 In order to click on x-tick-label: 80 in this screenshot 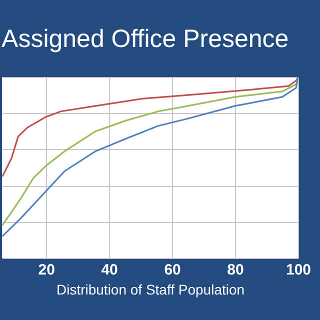, I will do `click(235, 270)`.